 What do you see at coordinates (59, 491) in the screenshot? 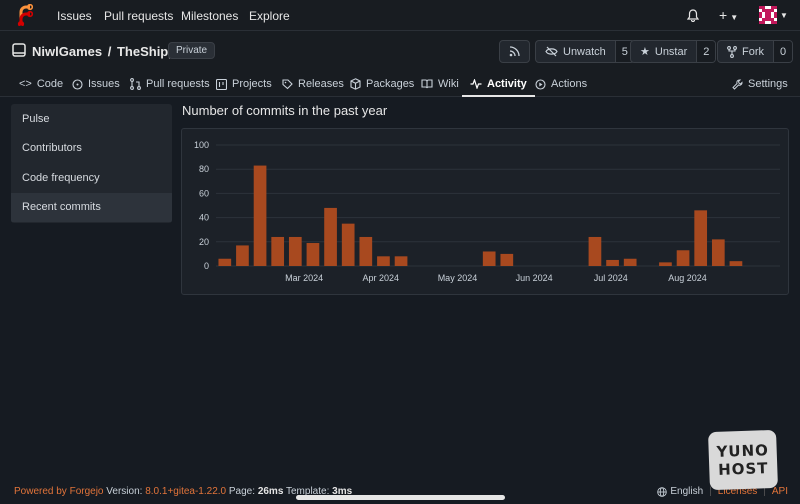
I see `powered-by-link: Powered by Forgejo` at bounding box center [59, 491].